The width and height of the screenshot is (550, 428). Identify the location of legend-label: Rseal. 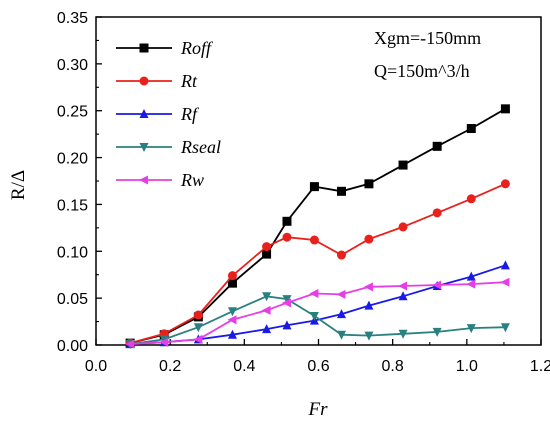
(200, 147).